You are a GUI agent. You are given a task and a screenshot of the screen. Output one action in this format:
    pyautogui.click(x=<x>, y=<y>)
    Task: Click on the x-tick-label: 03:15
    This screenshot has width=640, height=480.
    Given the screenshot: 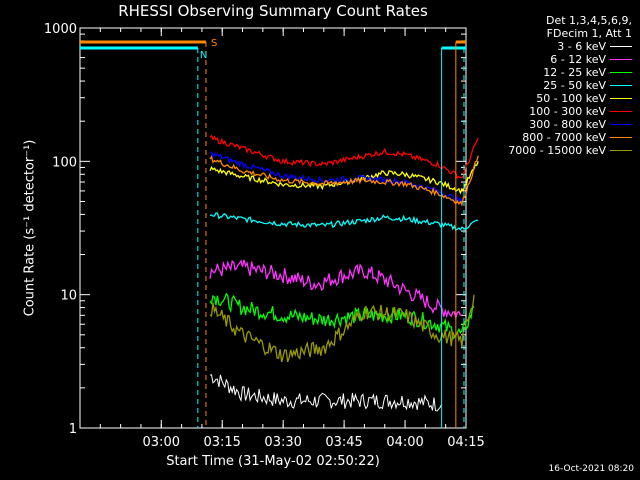 What is the action you would take?
    pyautogui.click(x=221, y=442)
    